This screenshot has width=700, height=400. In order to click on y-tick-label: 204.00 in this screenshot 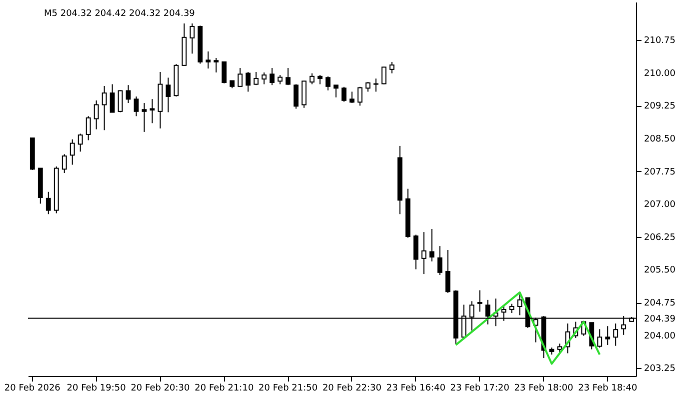, I will do `click(660, 336)`.